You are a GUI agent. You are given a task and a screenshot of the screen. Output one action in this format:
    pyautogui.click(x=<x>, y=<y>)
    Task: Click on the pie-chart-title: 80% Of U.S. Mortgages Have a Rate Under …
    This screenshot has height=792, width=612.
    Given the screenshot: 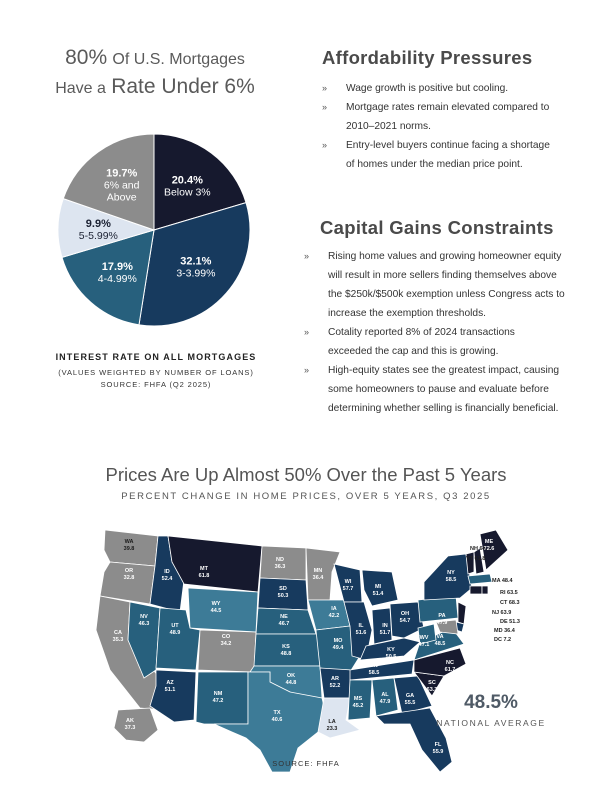 What is the action you would take?
    pyautogui.click(x=155, y=73)
    